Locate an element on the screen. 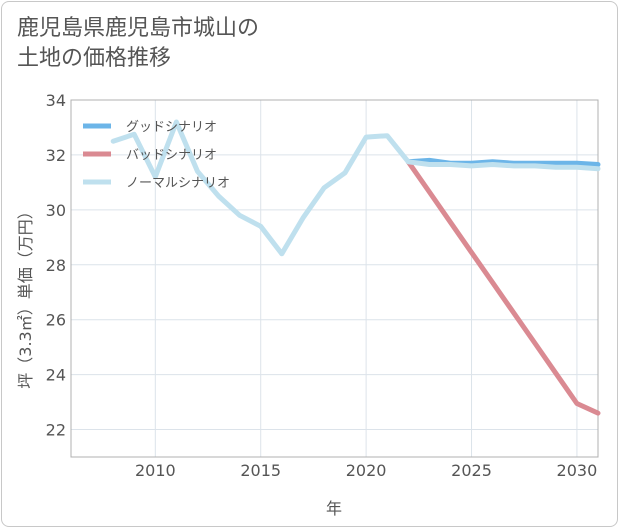 The image size is (621, 530). y-tick-label: 30 is located at coordinates (56, 210).